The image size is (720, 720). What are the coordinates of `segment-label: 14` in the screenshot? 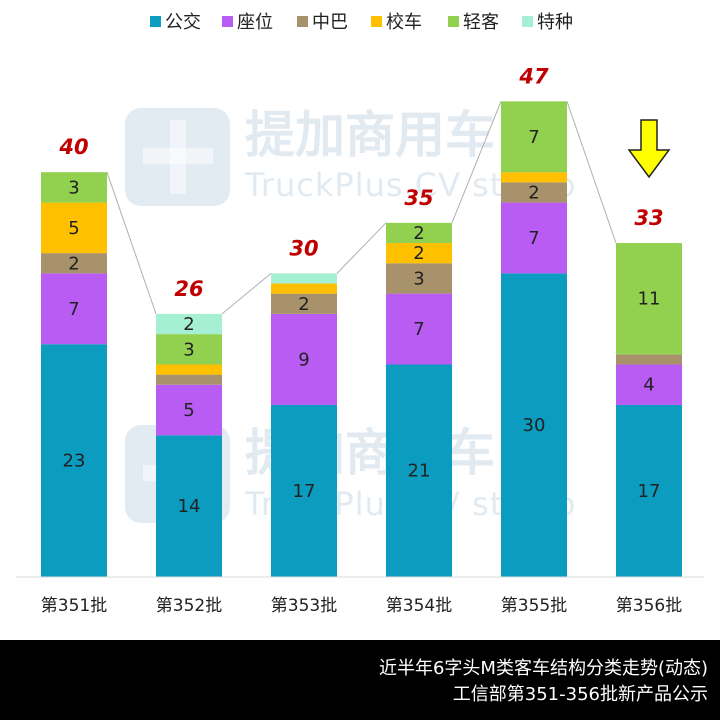 It's located at (189, 506).